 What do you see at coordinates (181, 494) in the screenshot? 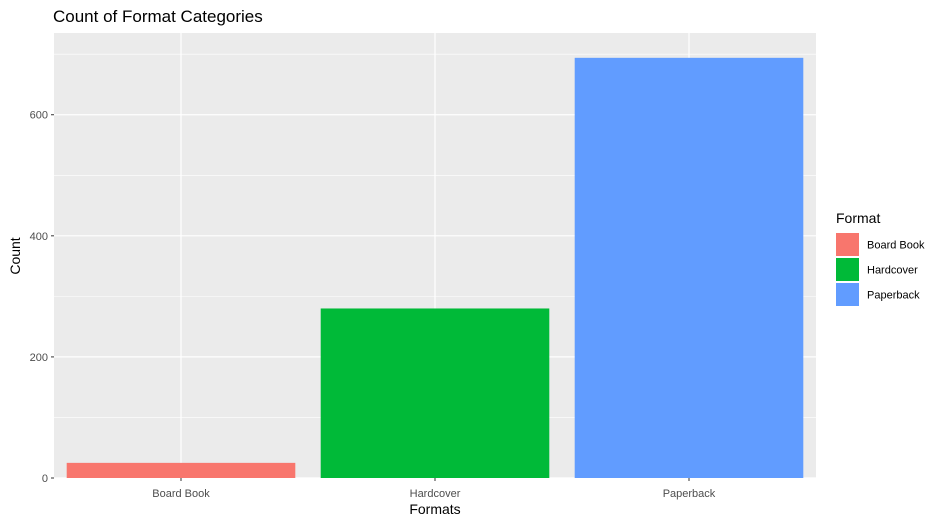
I see `x-tick-label: Board Book` at bounding box center [181, 494].